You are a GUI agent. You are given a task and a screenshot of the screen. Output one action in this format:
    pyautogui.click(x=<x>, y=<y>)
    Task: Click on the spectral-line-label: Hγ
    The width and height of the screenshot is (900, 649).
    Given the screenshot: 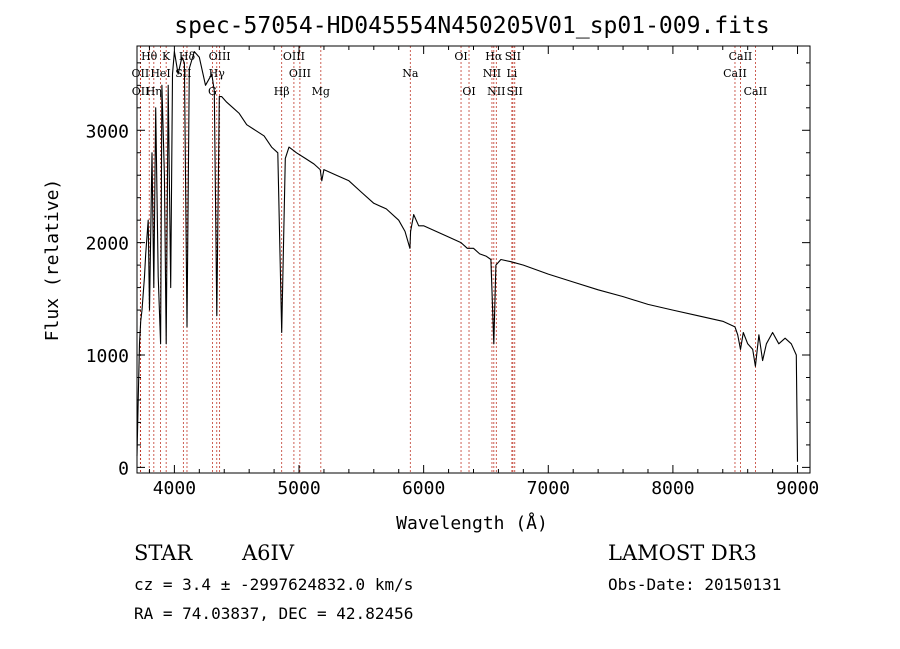 What is the action you would take?
    pyautogui.click(x=217, y=73)
    